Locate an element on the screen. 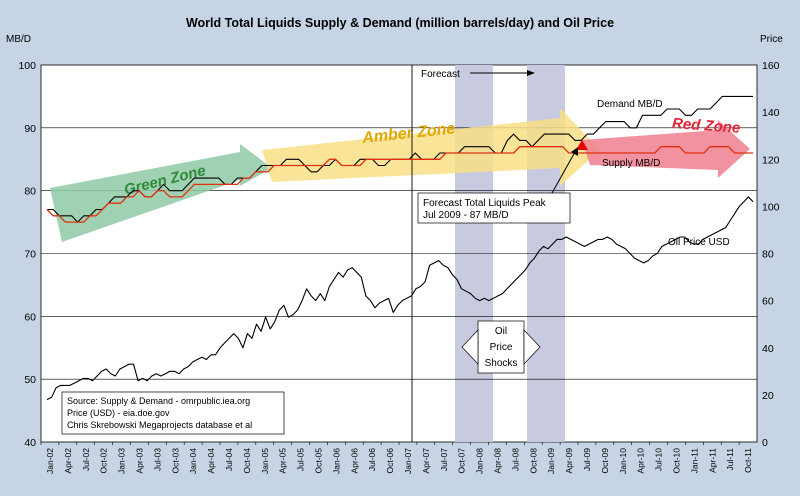  x-tick-label: Jul-07 is located at coordinates (444, 459).